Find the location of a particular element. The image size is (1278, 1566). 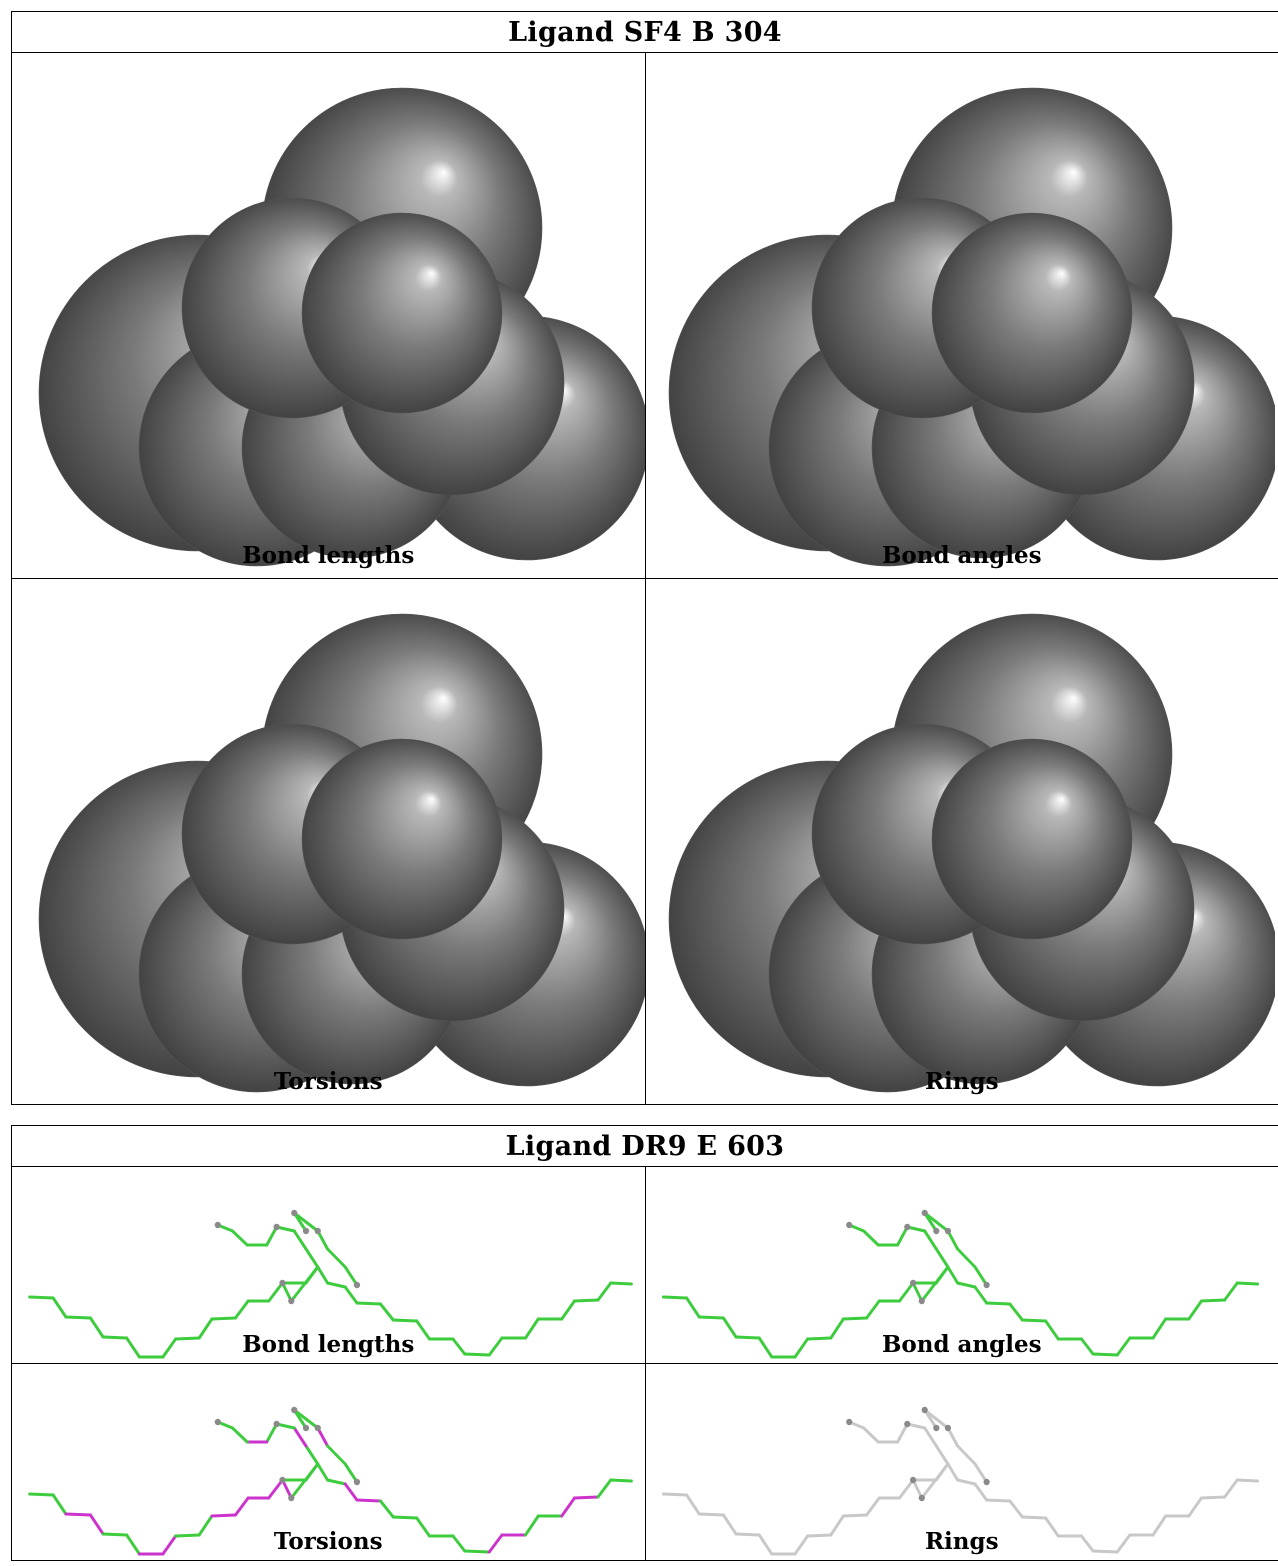

ligand-title: Ligand DR9 E 603 is located at coordinates (644, 1146).